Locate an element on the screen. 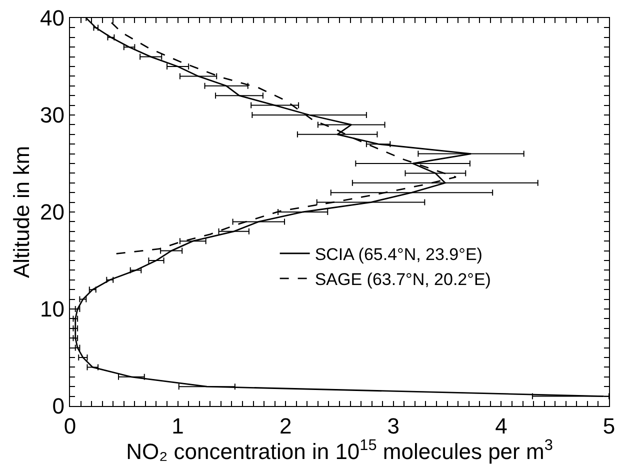 The image size is (623, 464). legend-label: SAGE (63.7°N, 20.2°E) is located at coordinates (402, 280).